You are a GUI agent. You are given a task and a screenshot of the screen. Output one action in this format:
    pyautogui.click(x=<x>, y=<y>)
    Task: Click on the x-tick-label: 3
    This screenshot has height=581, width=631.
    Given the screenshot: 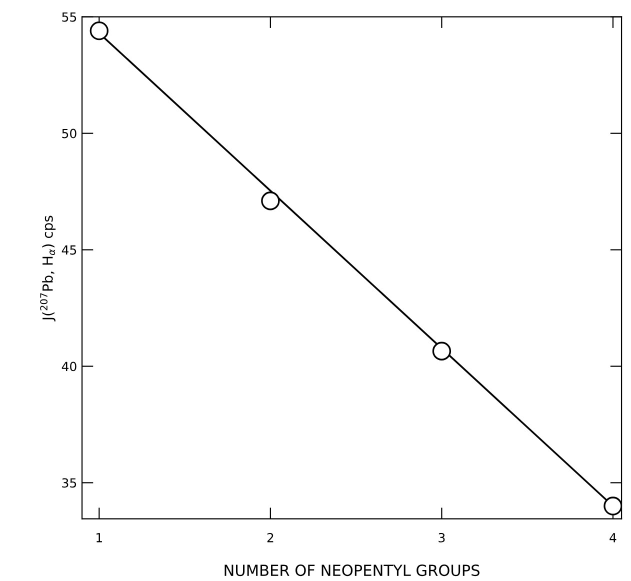 What is the action you would take?
    pyautogui.click(x=441, y=537)
    